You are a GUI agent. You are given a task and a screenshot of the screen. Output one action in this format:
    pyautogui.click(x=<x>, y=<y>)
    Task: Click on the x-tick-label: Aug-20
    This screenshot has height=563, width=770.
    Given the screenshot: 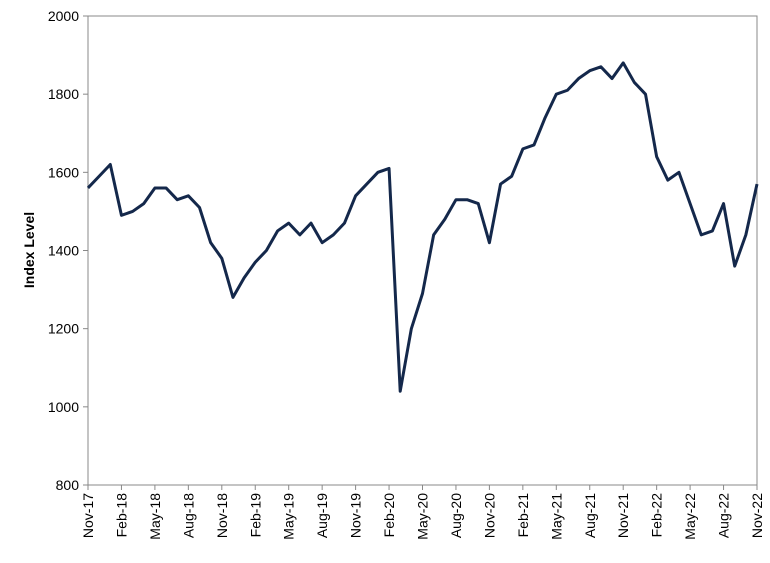 What is the action you would take?
    pyautogui.click(x=456, y=515)
    